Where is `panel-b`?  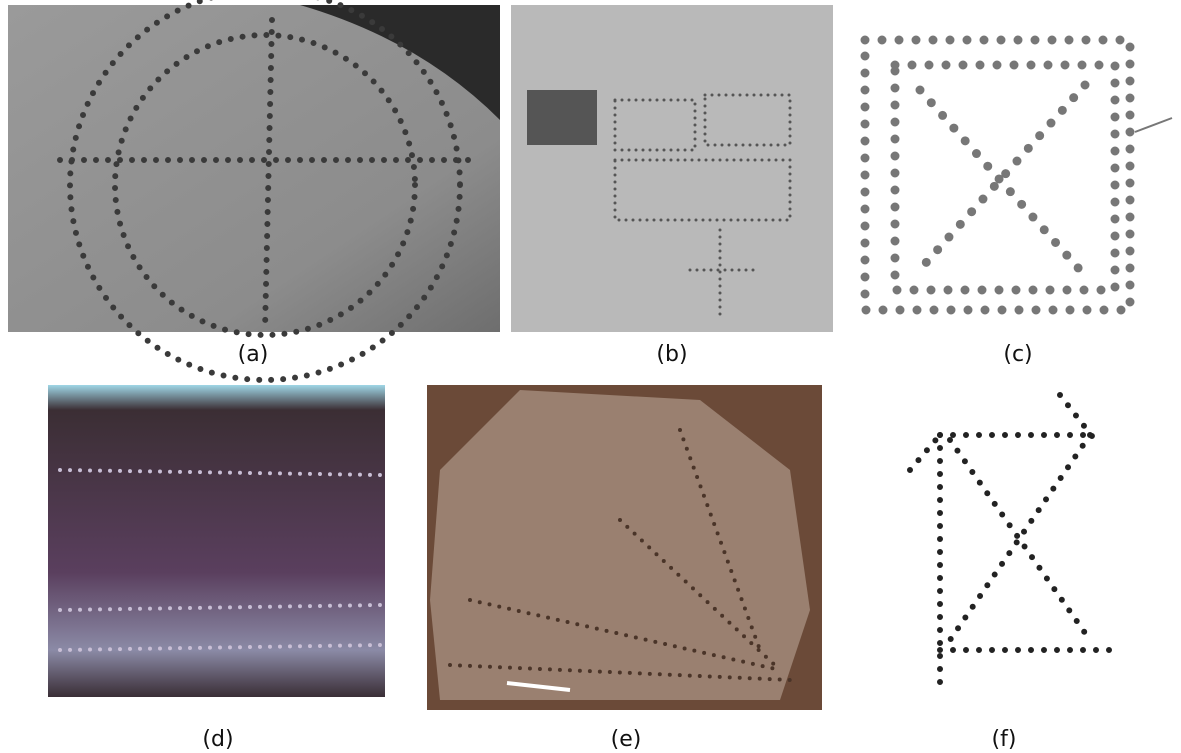 panel-b is located at coordinates (672, 168).